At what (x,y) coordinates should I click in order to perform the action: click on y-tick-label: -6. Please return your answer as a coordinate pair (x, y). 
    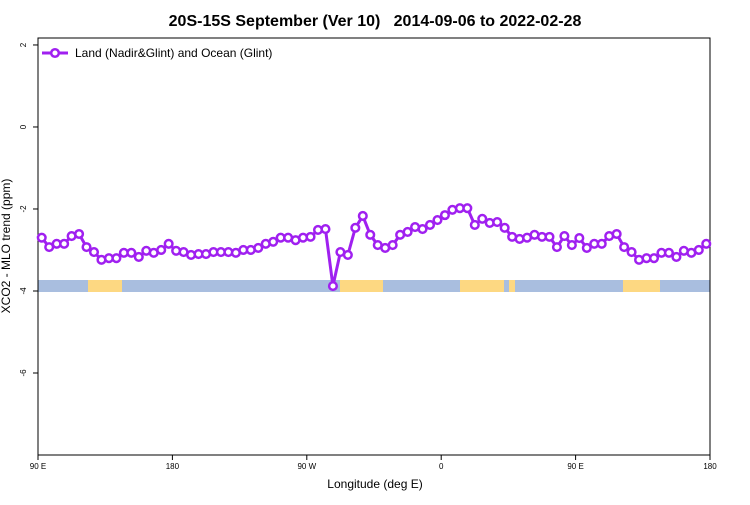
    Looking at the image, I should click on (23, 373).